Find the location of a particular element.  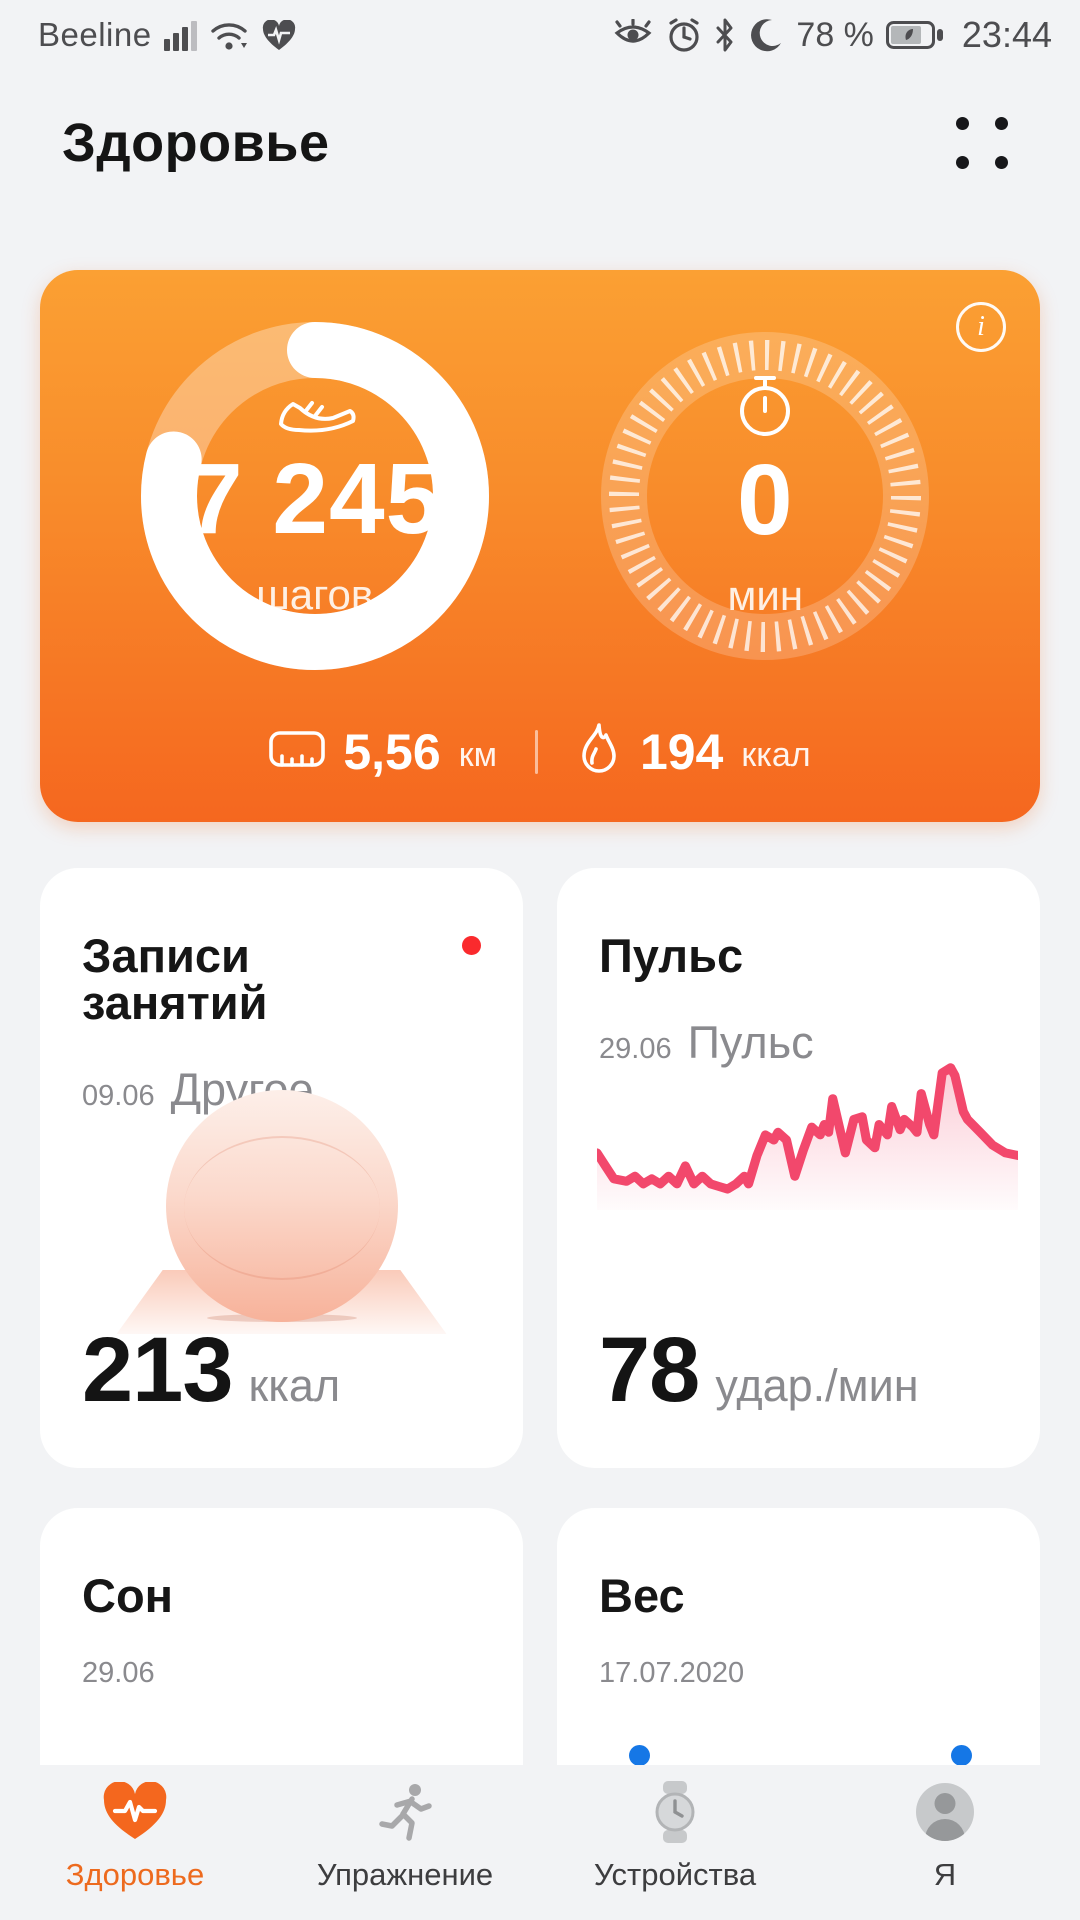

bottom-navigation: Здоровье Упражнение Устройства is located at coordinates (540, 1842).